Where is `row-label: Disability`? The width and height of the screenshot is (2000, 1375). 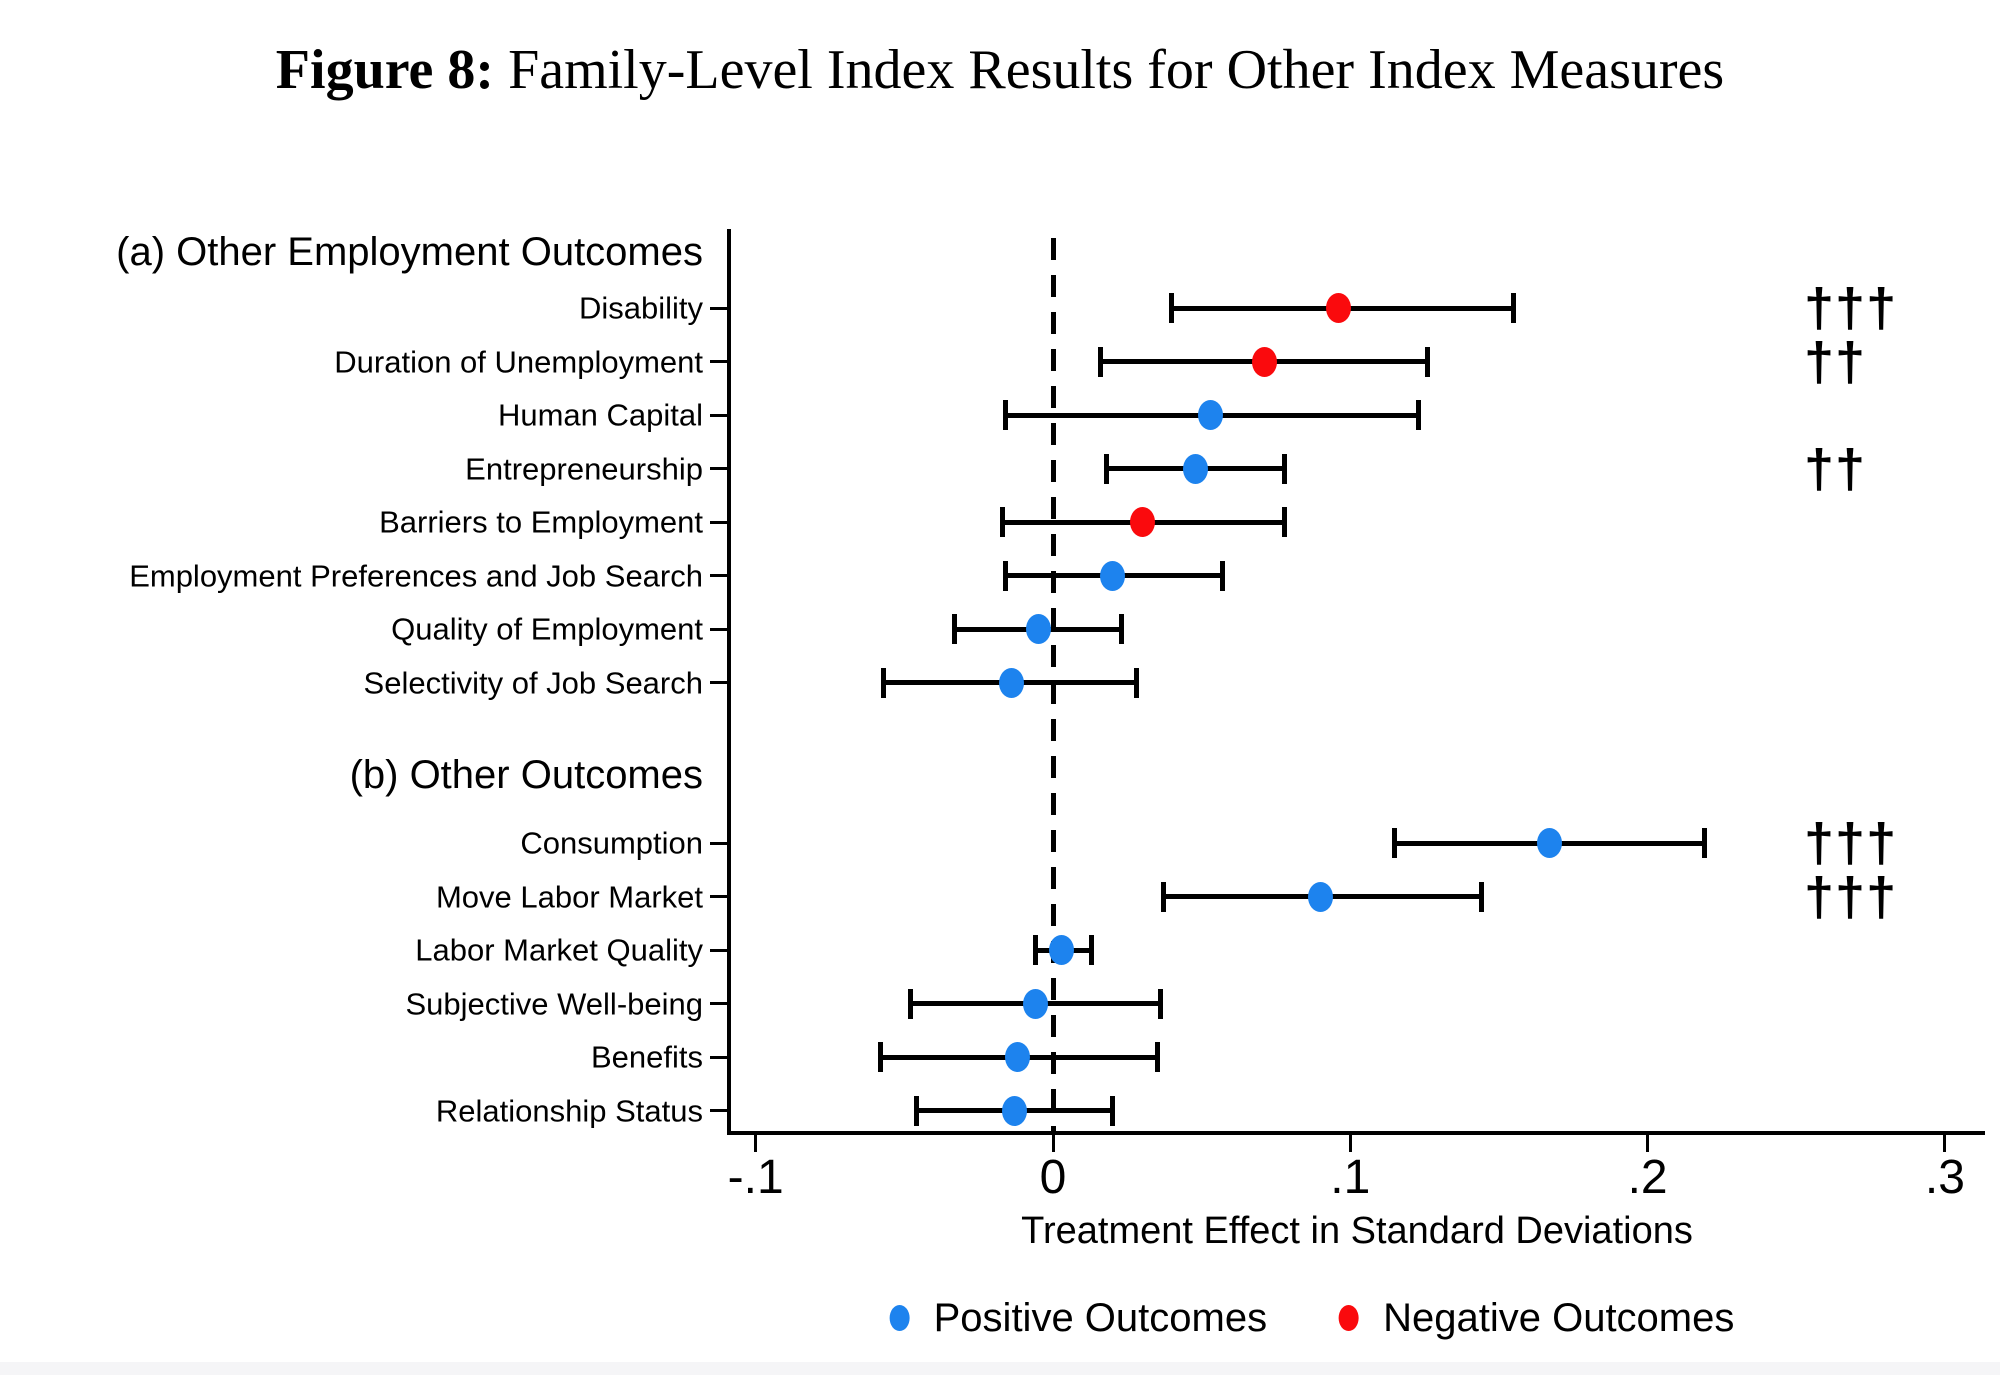
row-label: Disability is located at coordinates (640, 308).